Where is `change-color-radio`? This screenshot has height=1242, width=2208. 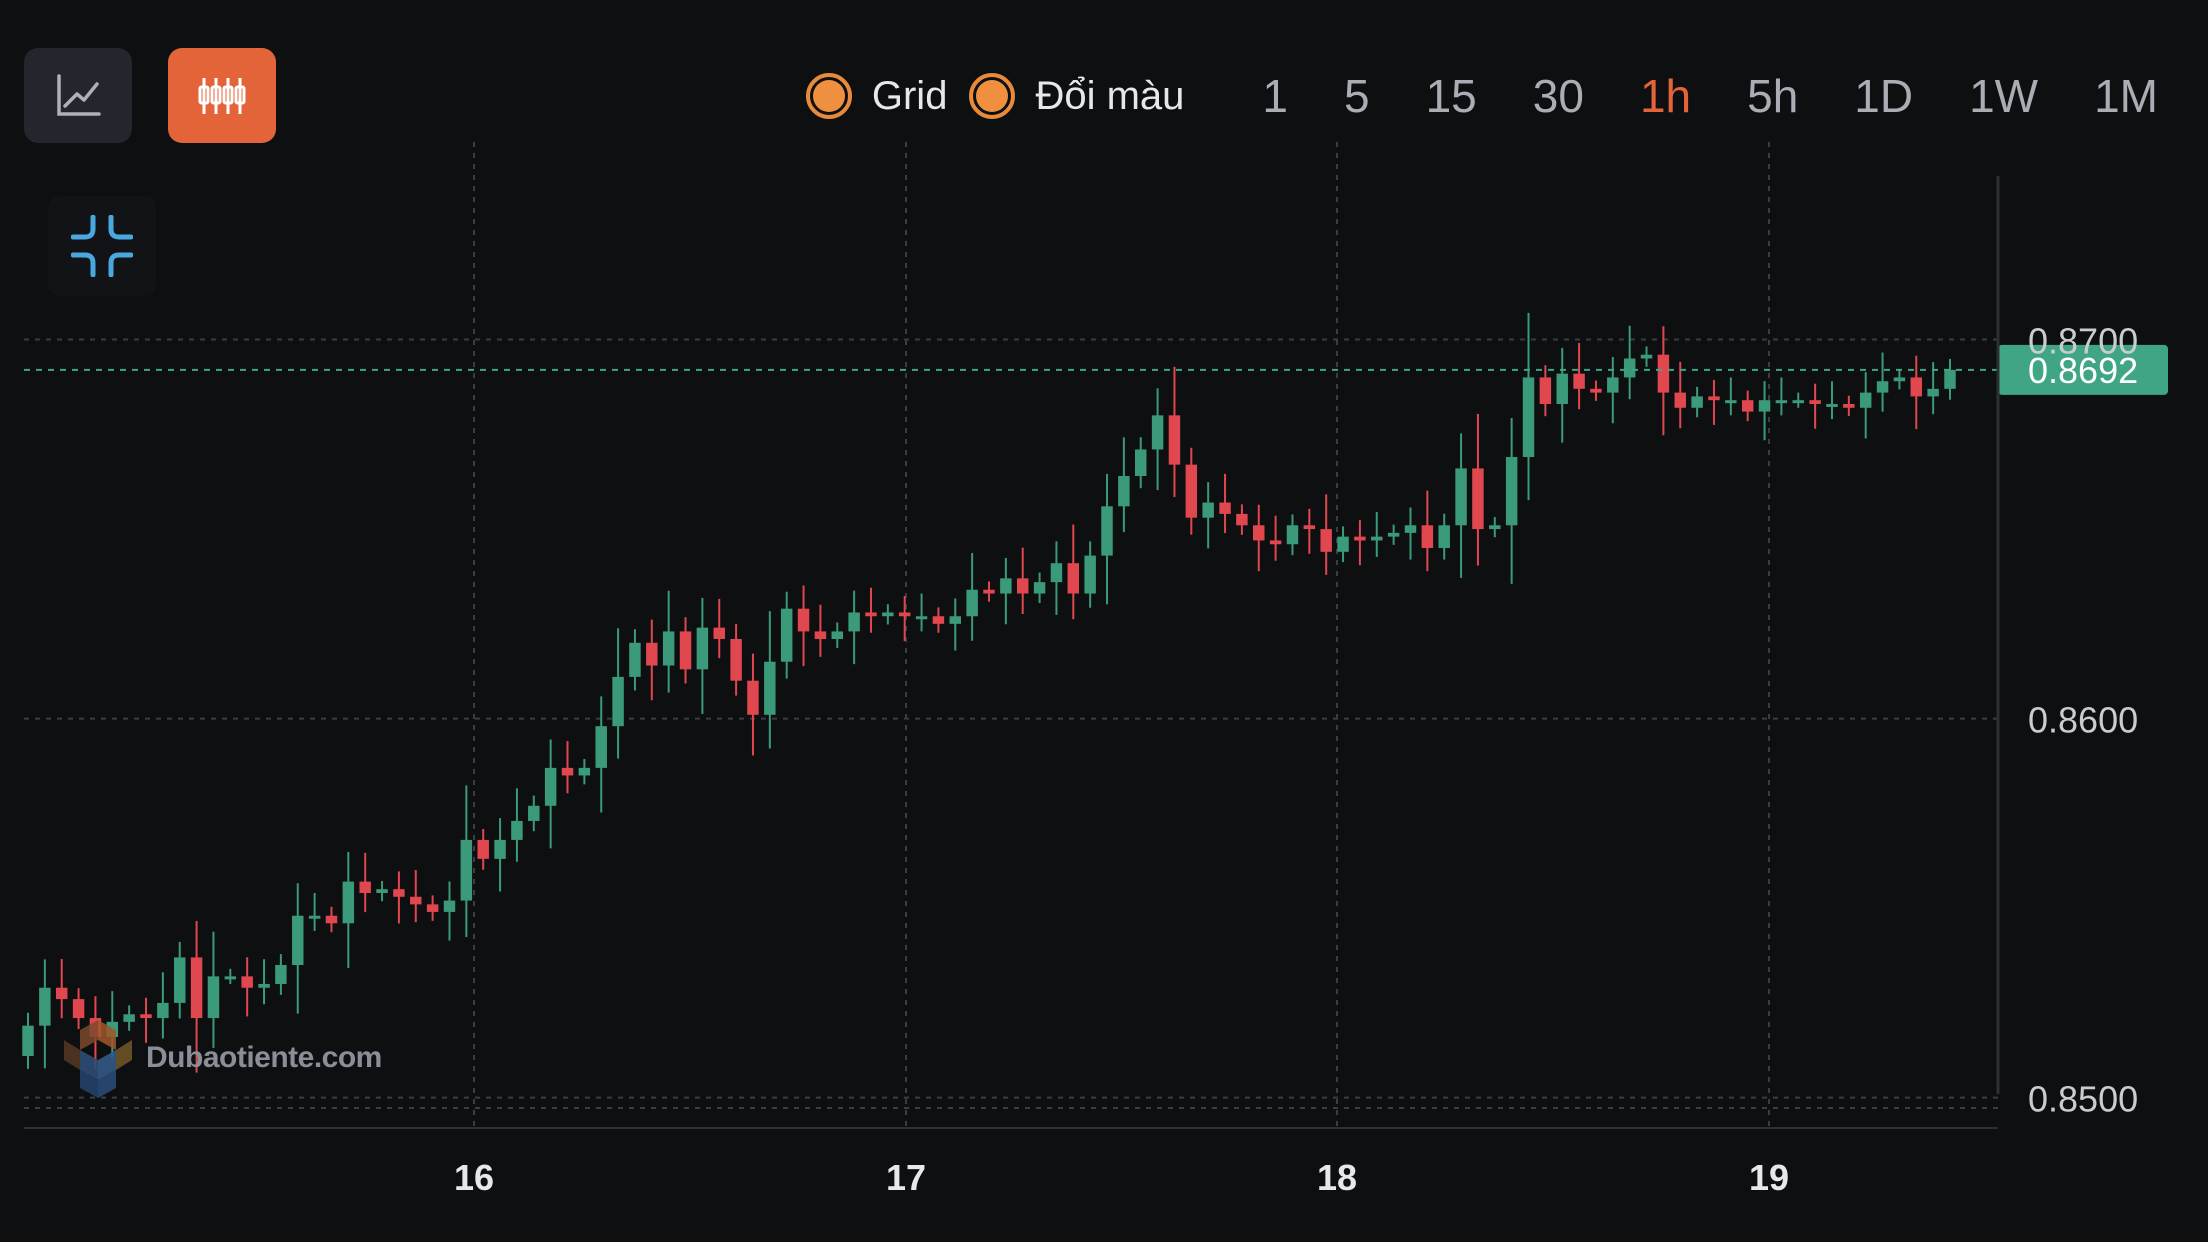
change-color-radio is located at coordinates (992, 96).